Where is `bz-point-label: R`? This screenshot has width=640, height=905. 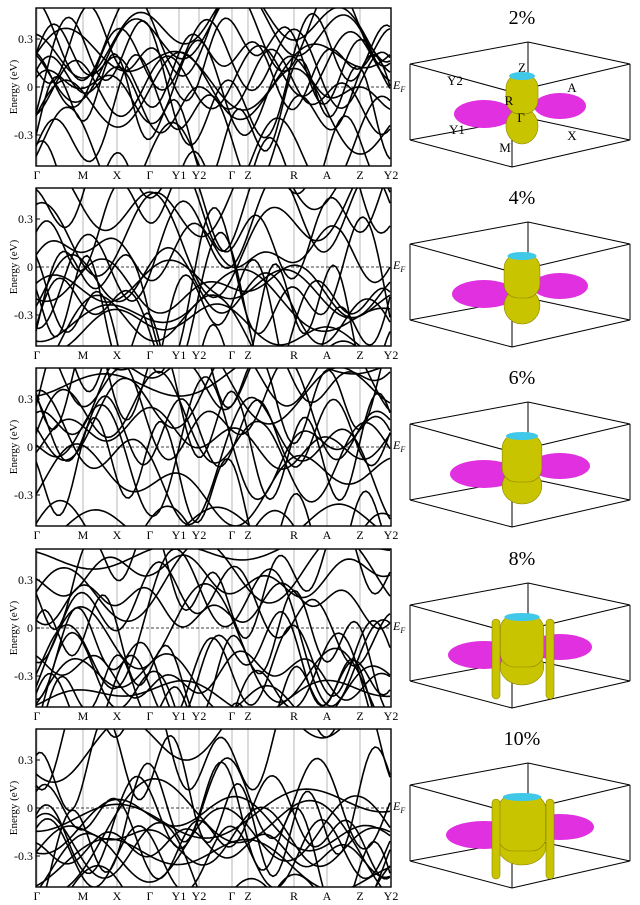
bz-point-label: R is located at coordinates (509, 100).